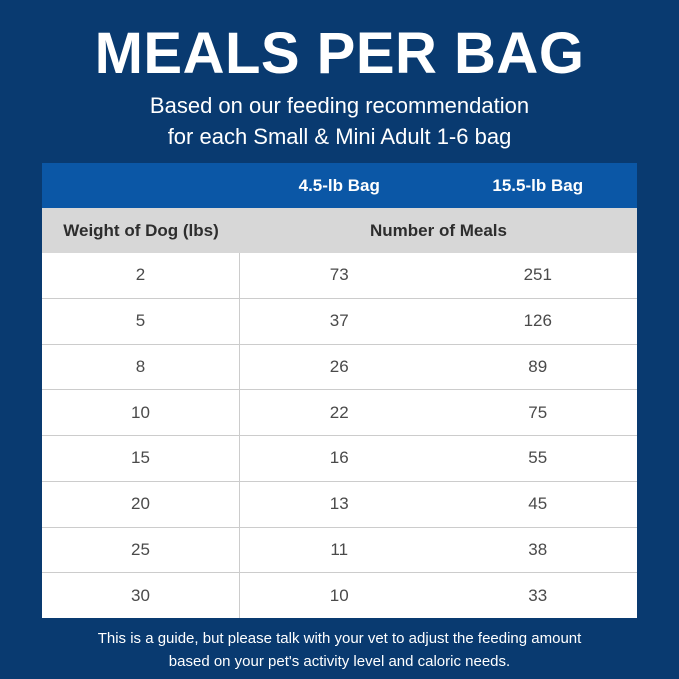 This screenshot has height=679, width=679. What do you see at coordinates (538, 458) in the screenshot?
I see `meals-15-5lb-cell: 55` at bounding box center [538, 458].